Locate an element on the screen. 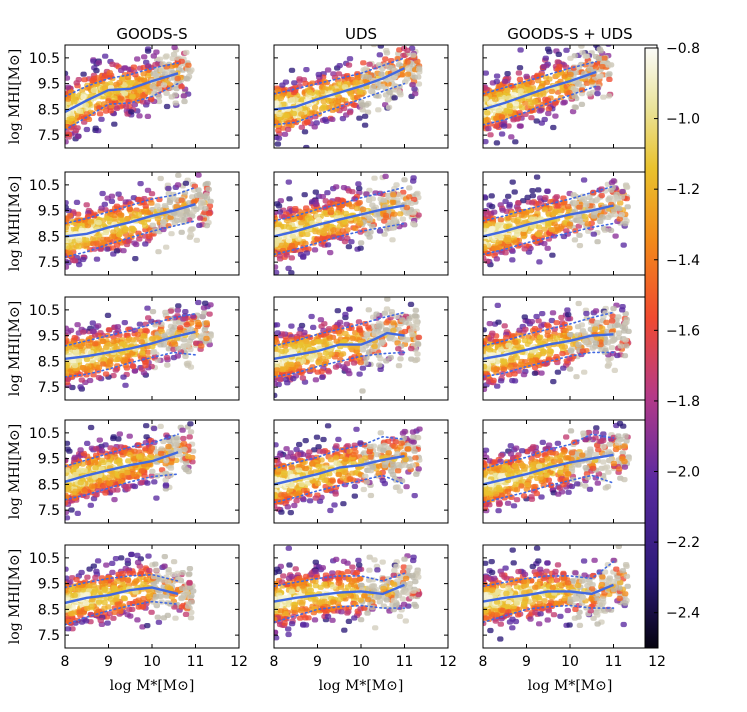 The height and width of the screenshot is (712, 747). density-cloud is located at coordinates (348, 347).